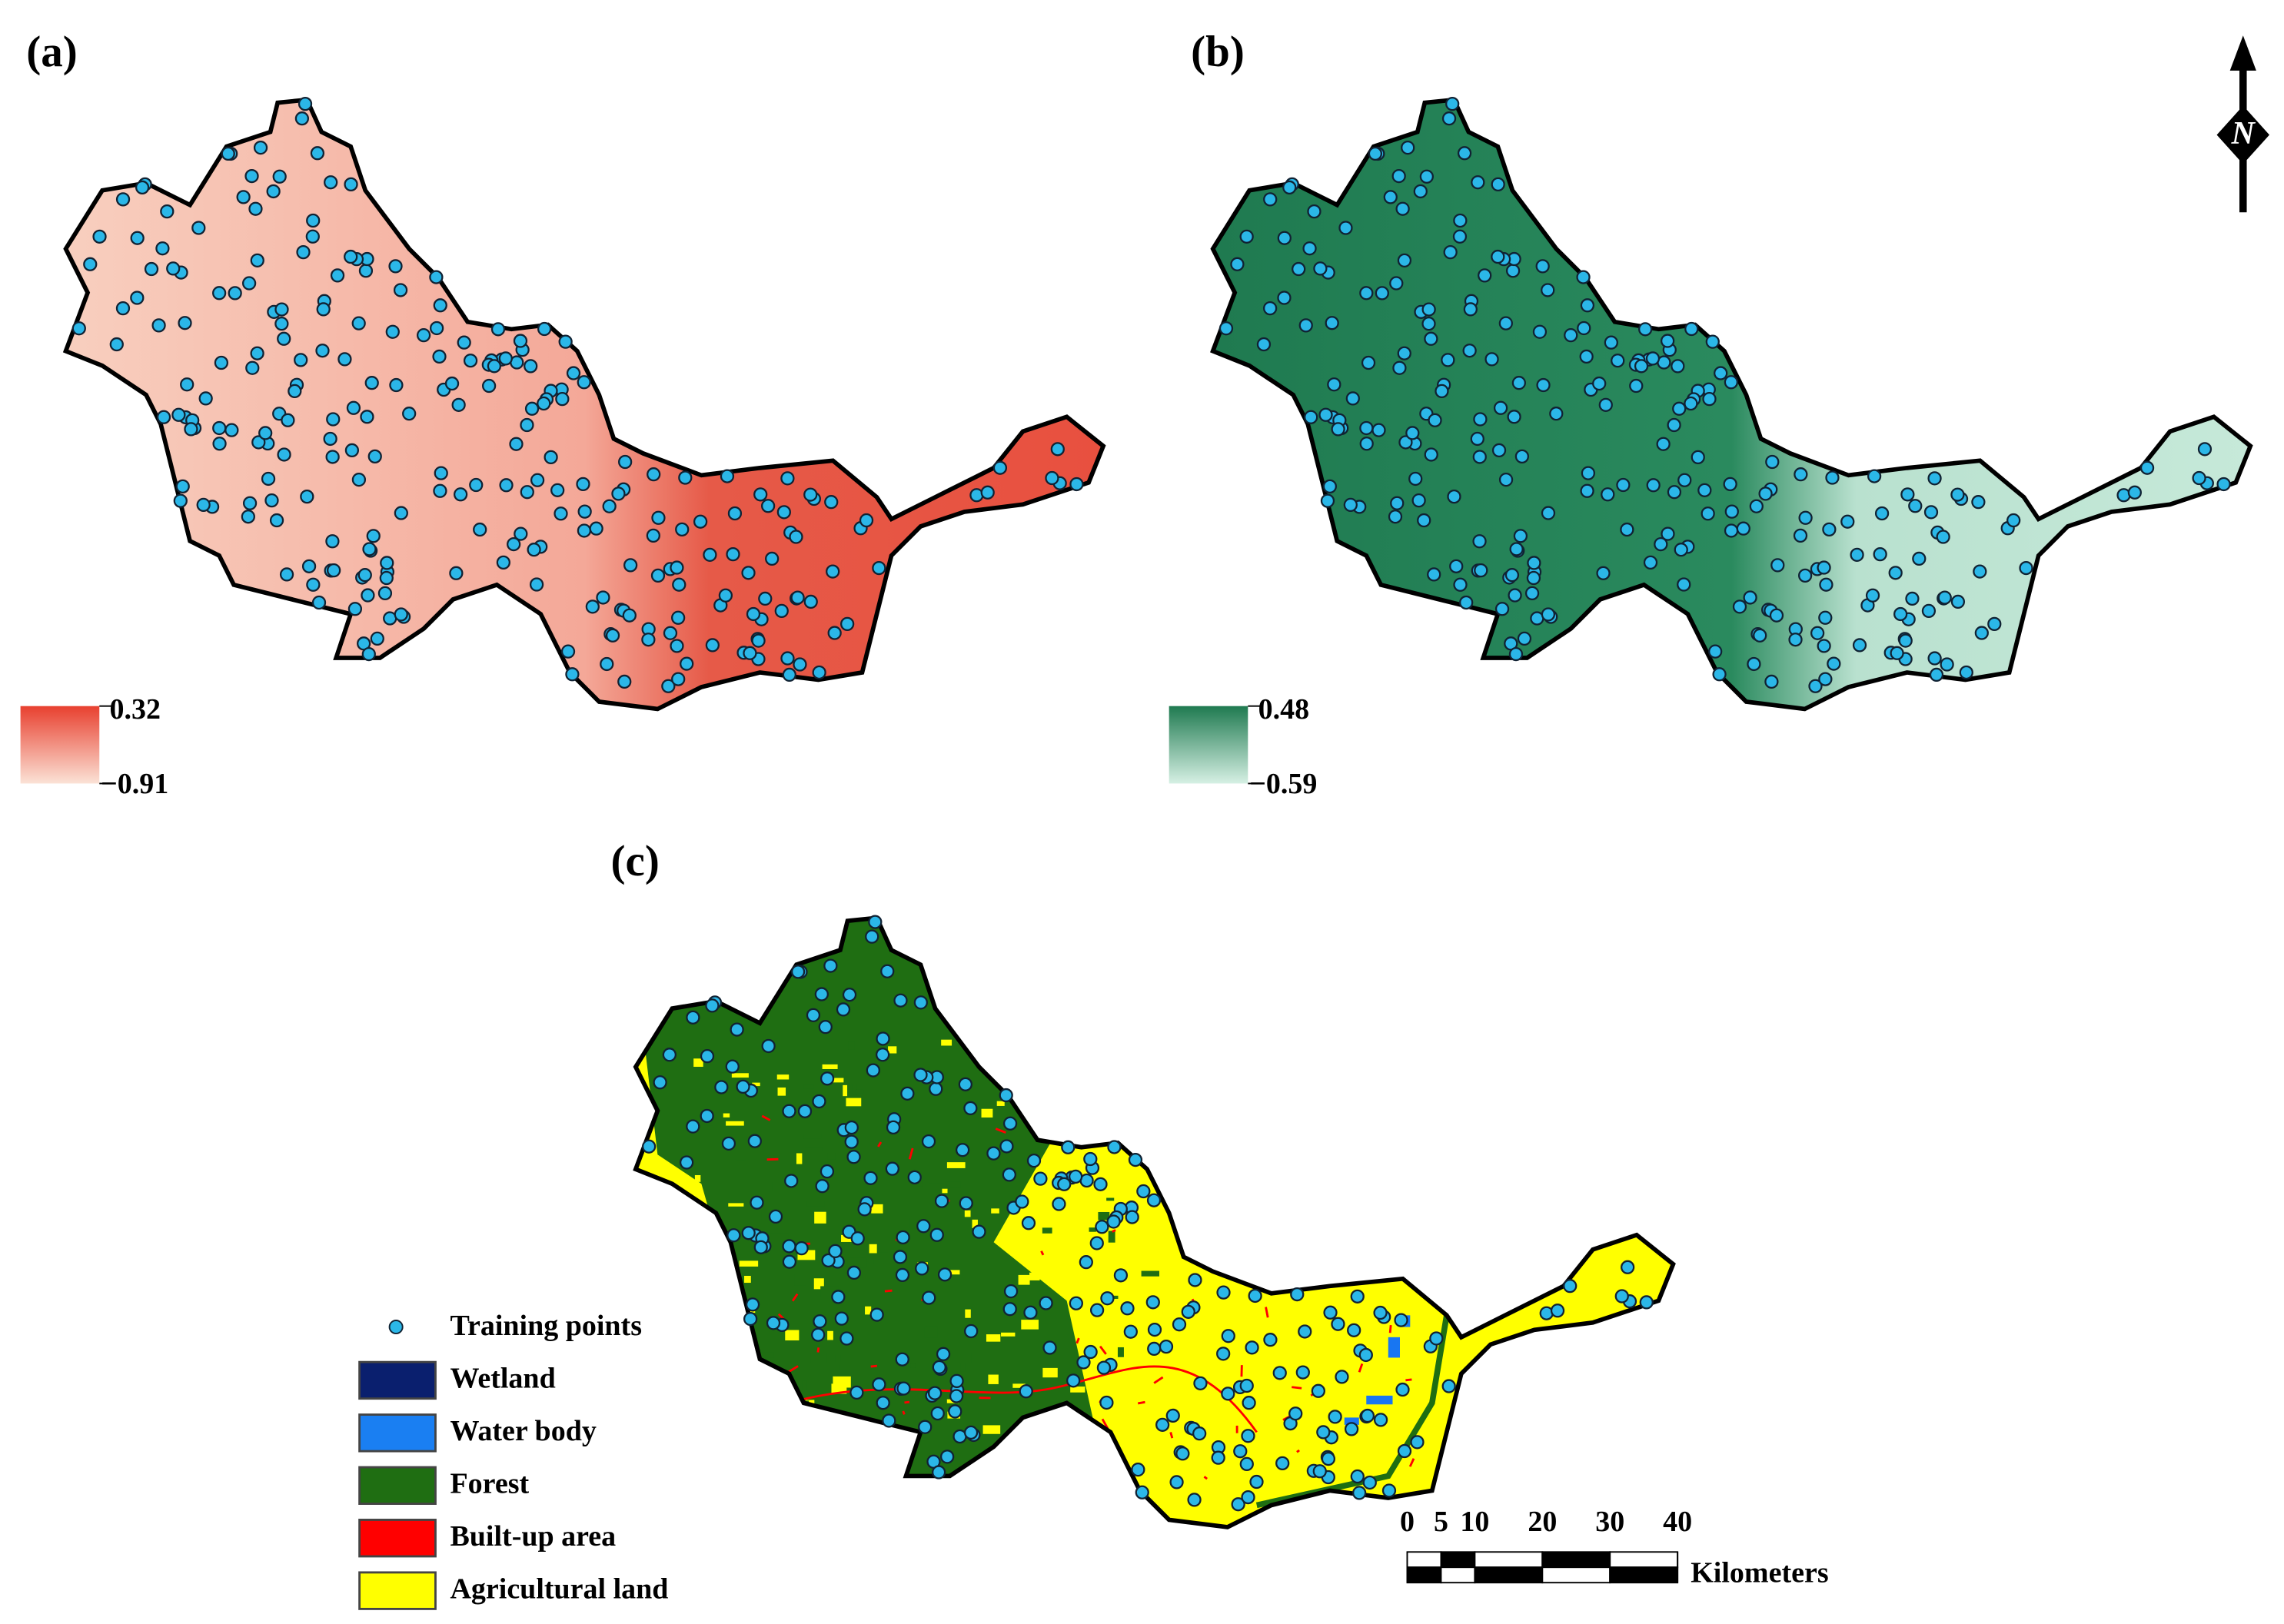 The width and height of the screenshot is (2284, 1624). Describe the element at coordinates (1208, 745) in the screenshot. I see `colorbar` at that location.